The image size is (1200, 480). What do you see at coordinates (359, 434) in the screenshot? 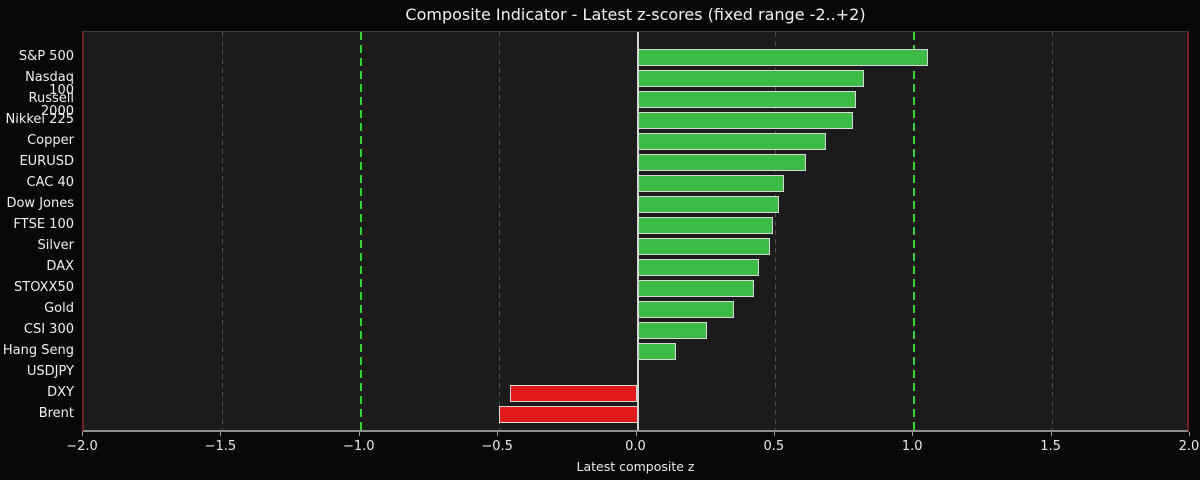
I see `x-tick--1` at bounding box center [359, 434].